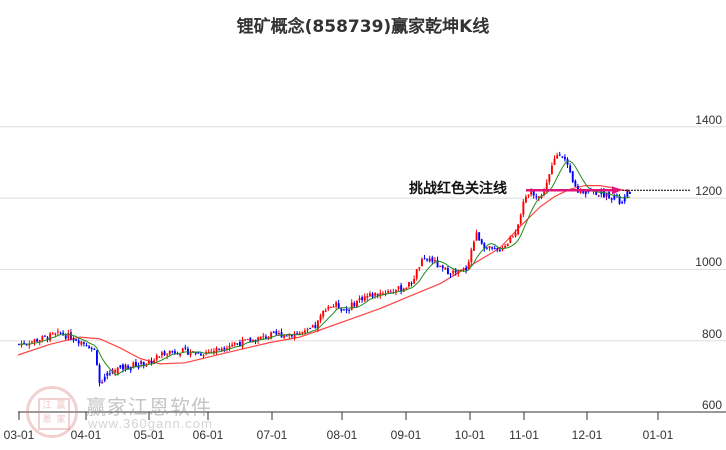 Image resolution: width=726 pixels, height=450 pixels. Describe the element at coordinates (363, 27) in the screenshot. I see `chart-title: 锂矿概念(858739)赢家乾坤K线` at that location.